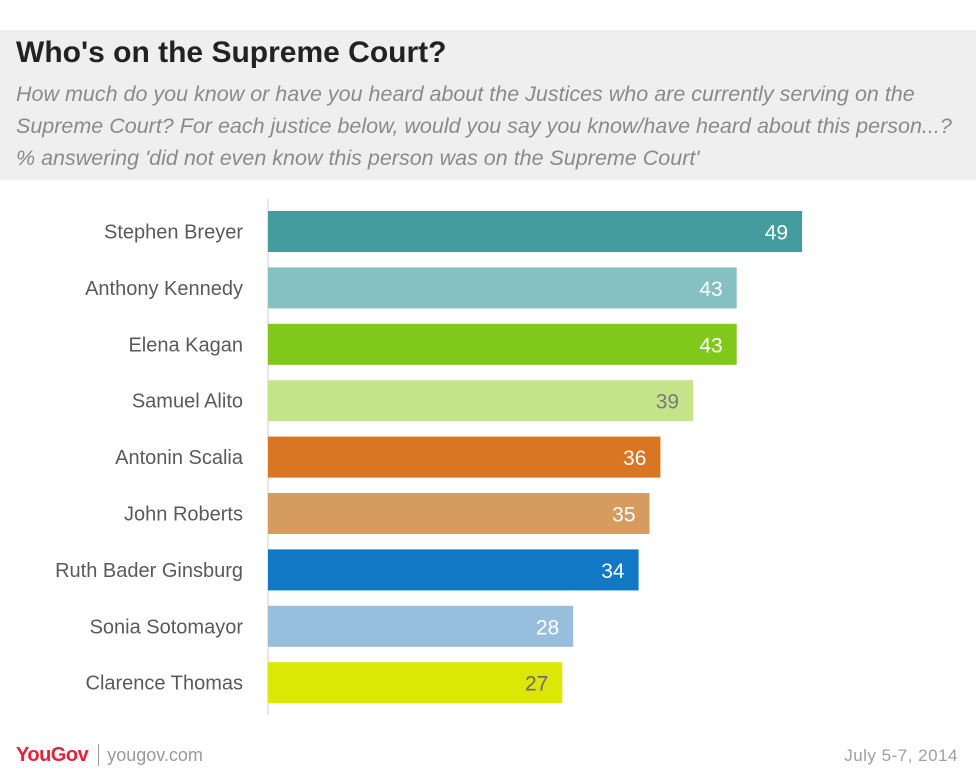  I want to click on category-label: John Roberts, so click(183, 515).